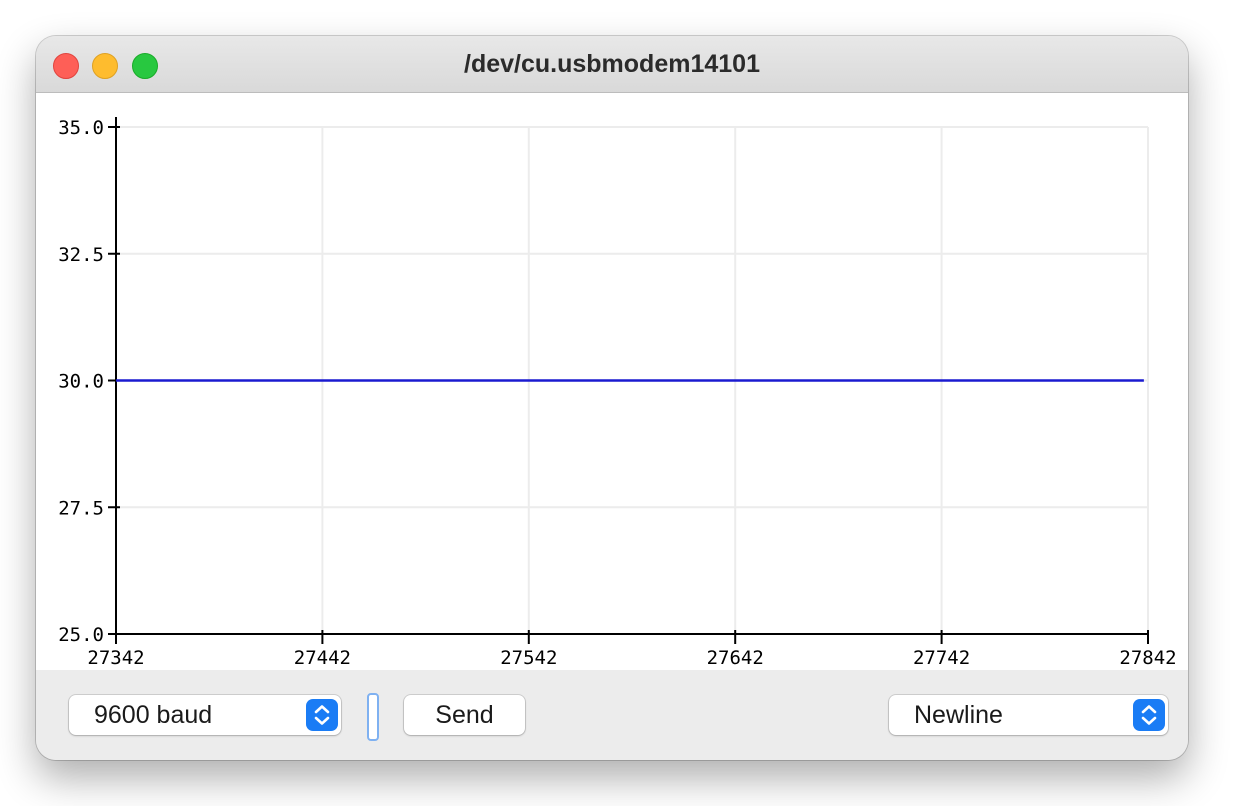  I want to click on line-ending-select: Newline, so click(1028, 715).